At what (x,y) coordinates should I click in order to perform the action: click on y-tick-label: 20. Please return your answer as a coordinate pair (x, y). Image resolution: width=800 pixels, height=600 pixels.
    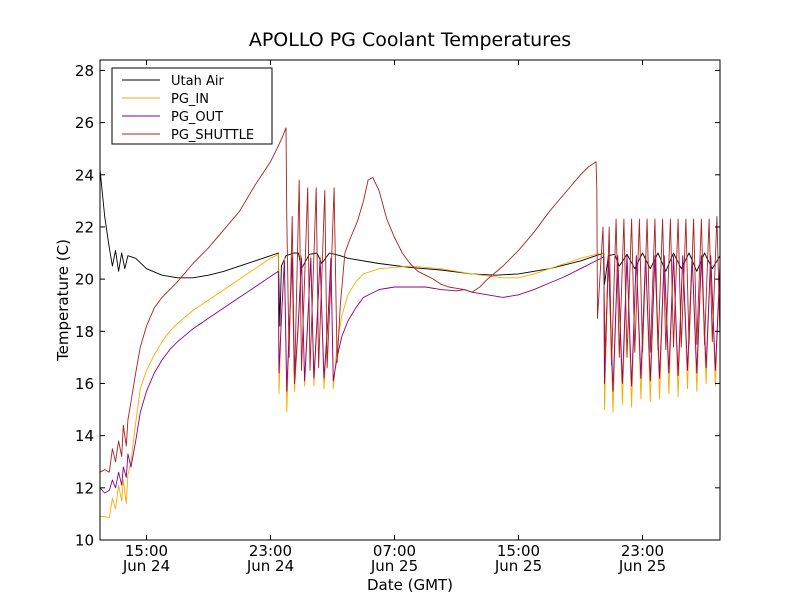
    Looking at the image, I should click on (84, 280).